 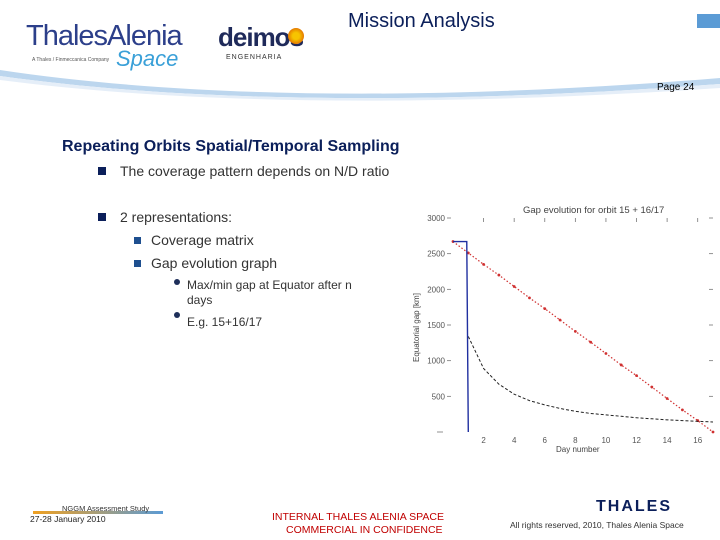 I want to click on sub-sub-bullet-item: Max/min gap at Equator after n days, so click(x=269, y=292).